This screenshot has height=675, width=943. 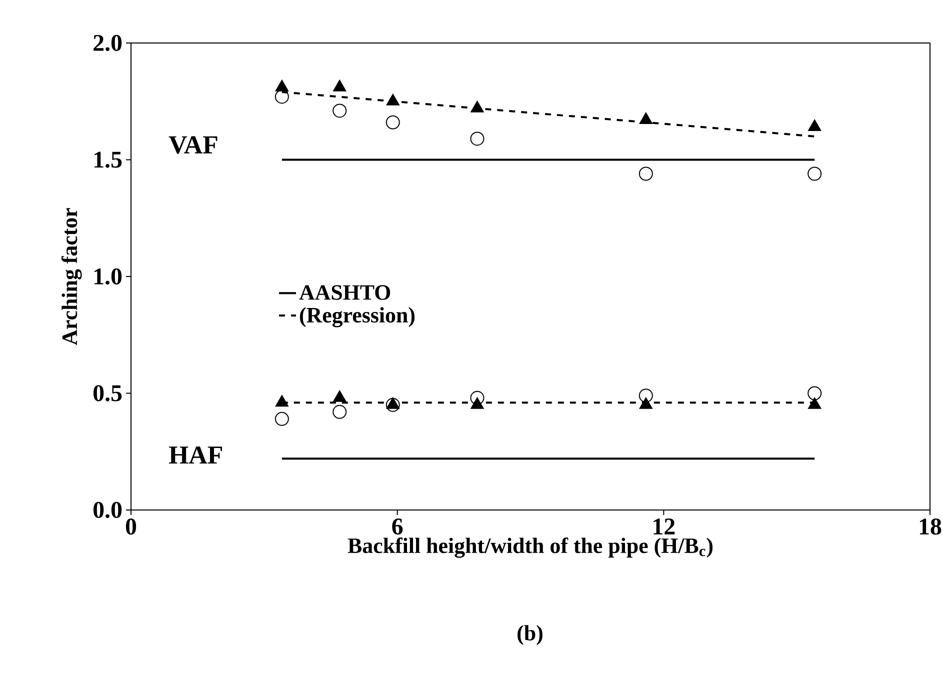 I want to click on annotation: HAF, so click(x=195, y=455).